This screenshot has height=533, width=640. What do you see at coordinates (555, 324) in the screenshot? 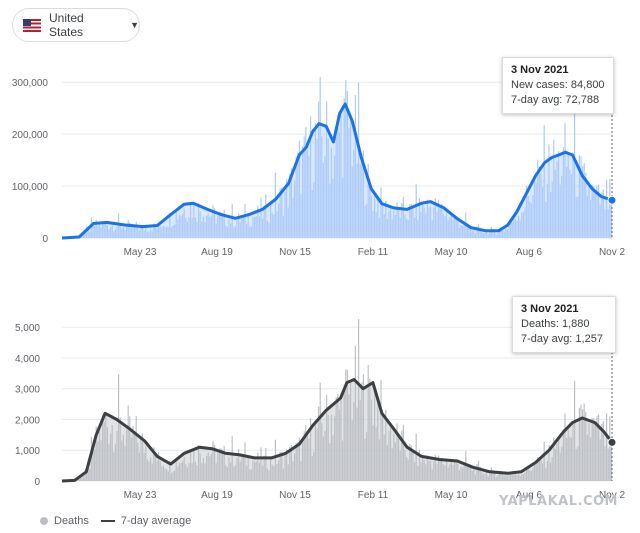
I see `deaths-tooltip-deaths: Deaths: 1,880` at bounding box center [555, 324].